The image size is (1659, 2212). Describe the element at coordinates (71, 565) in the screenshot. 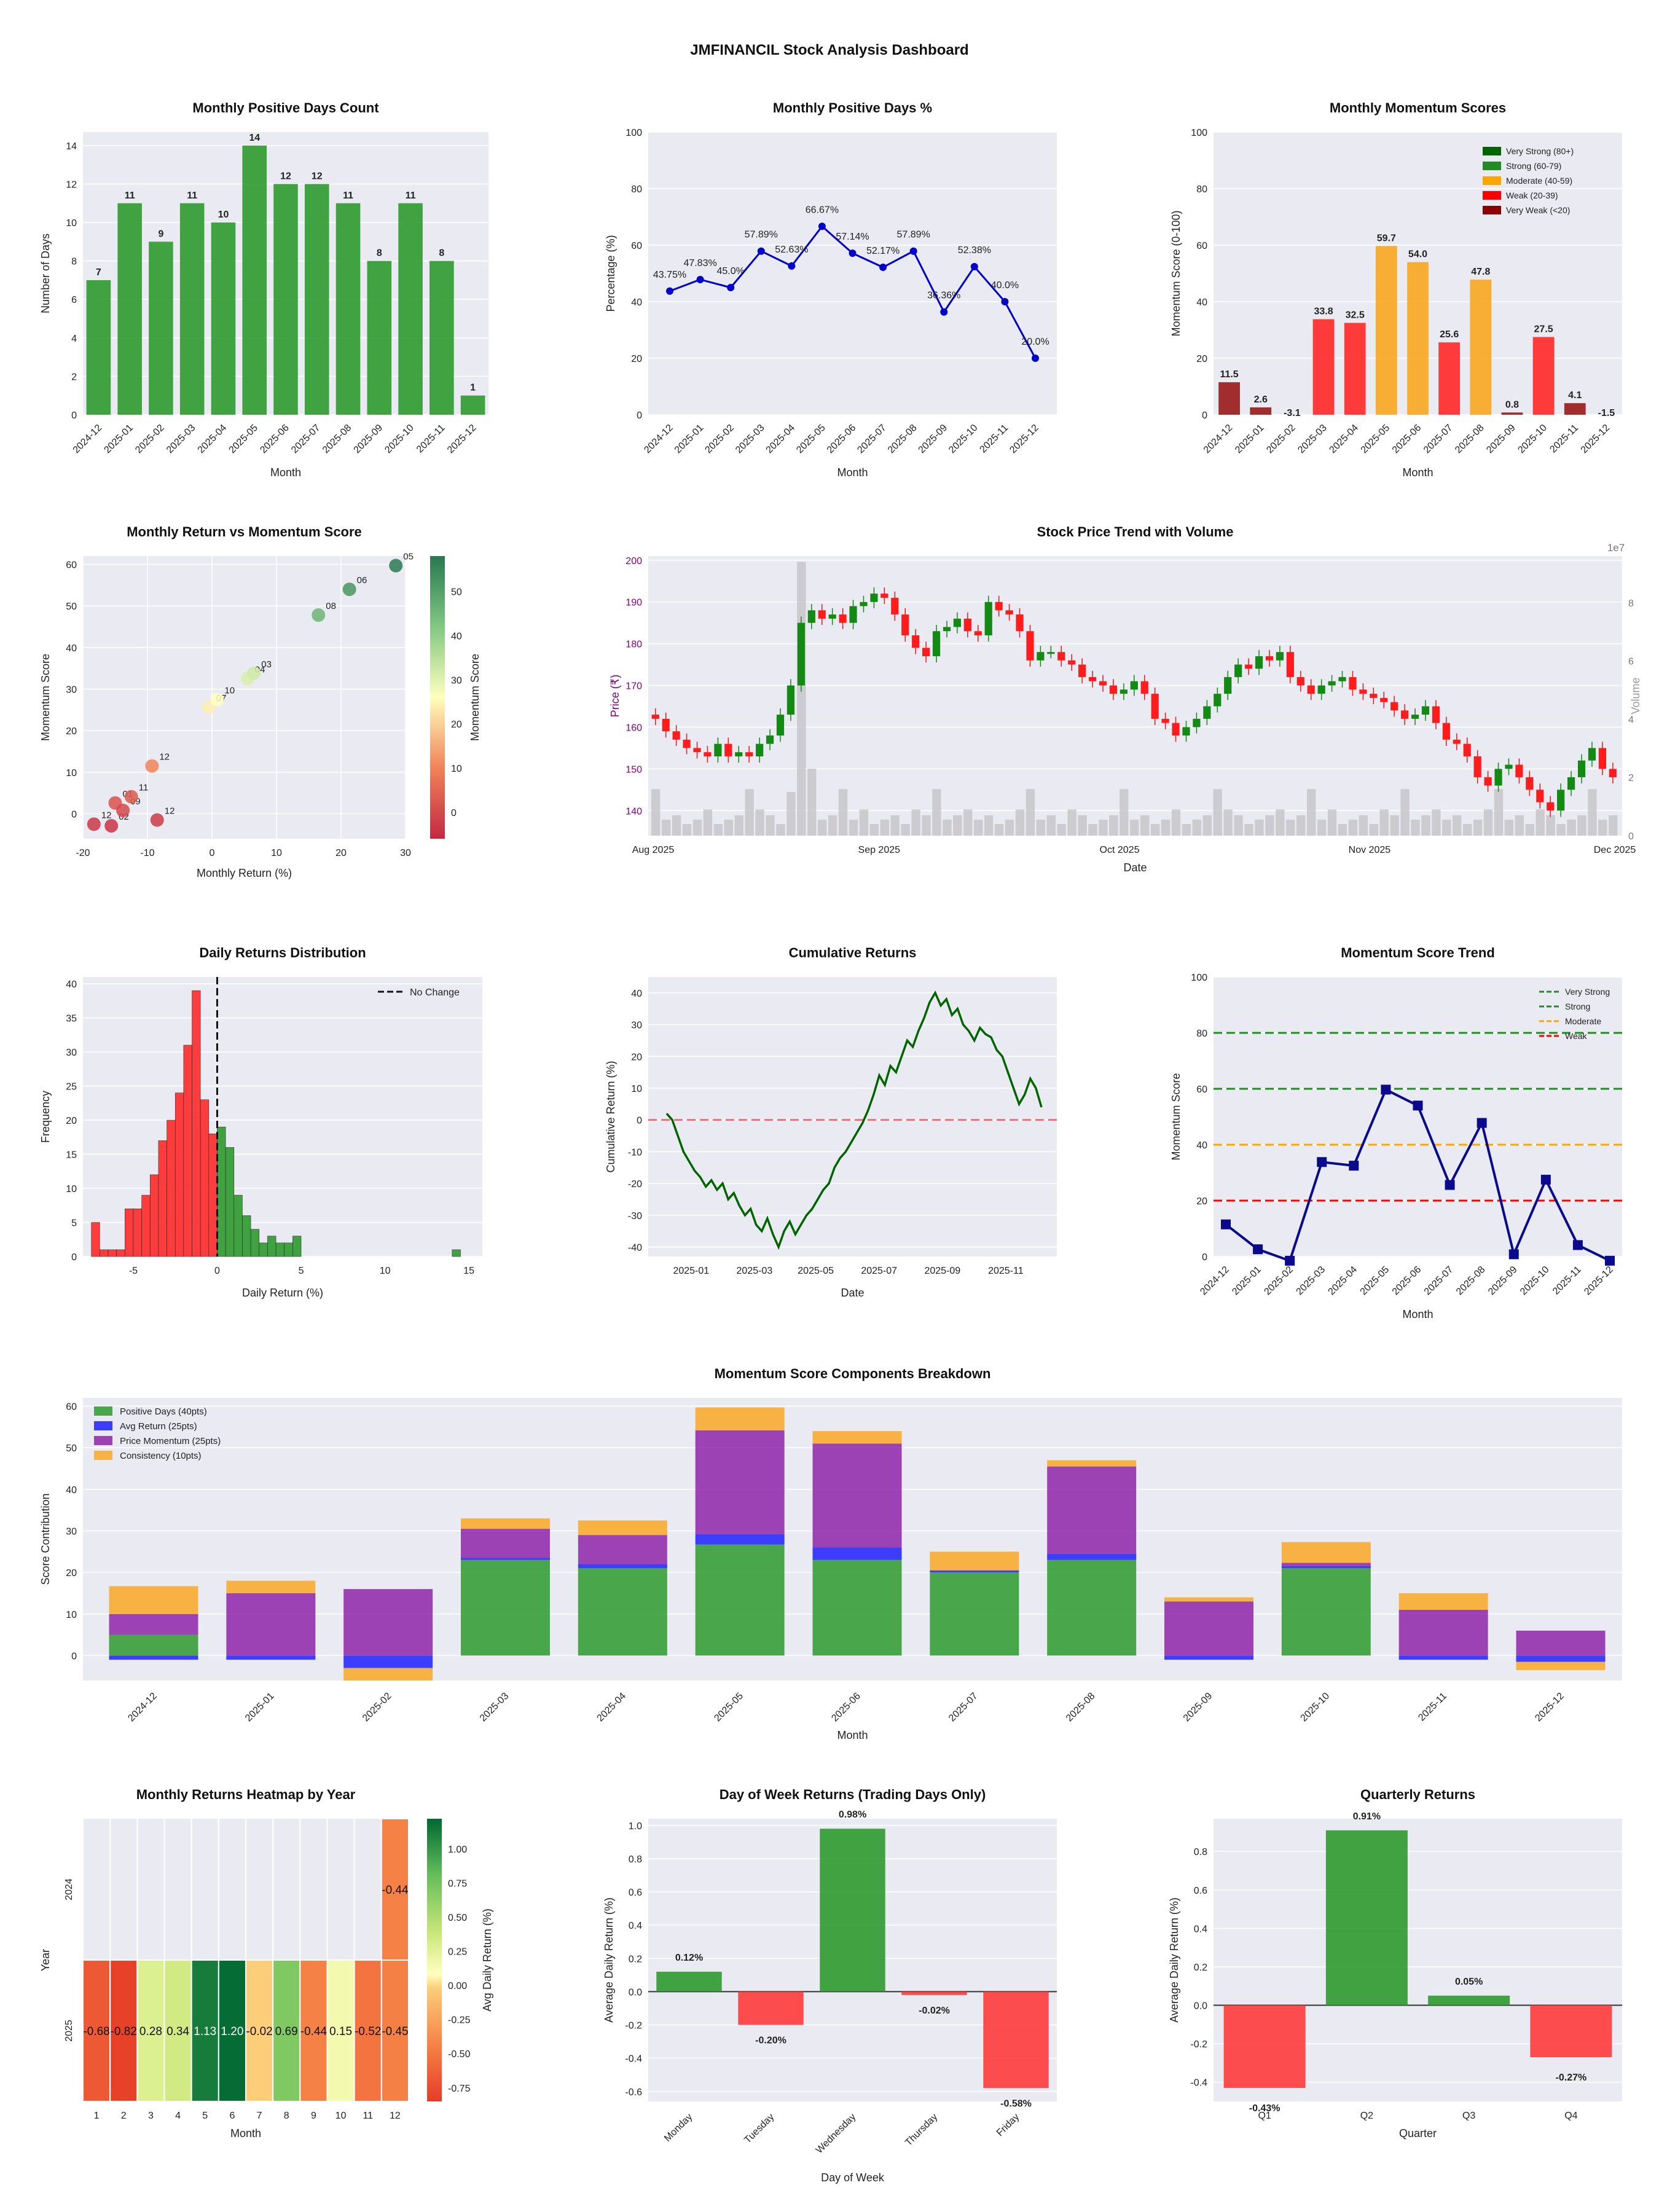

I see `rvm-ytick-label: 60` at that location.